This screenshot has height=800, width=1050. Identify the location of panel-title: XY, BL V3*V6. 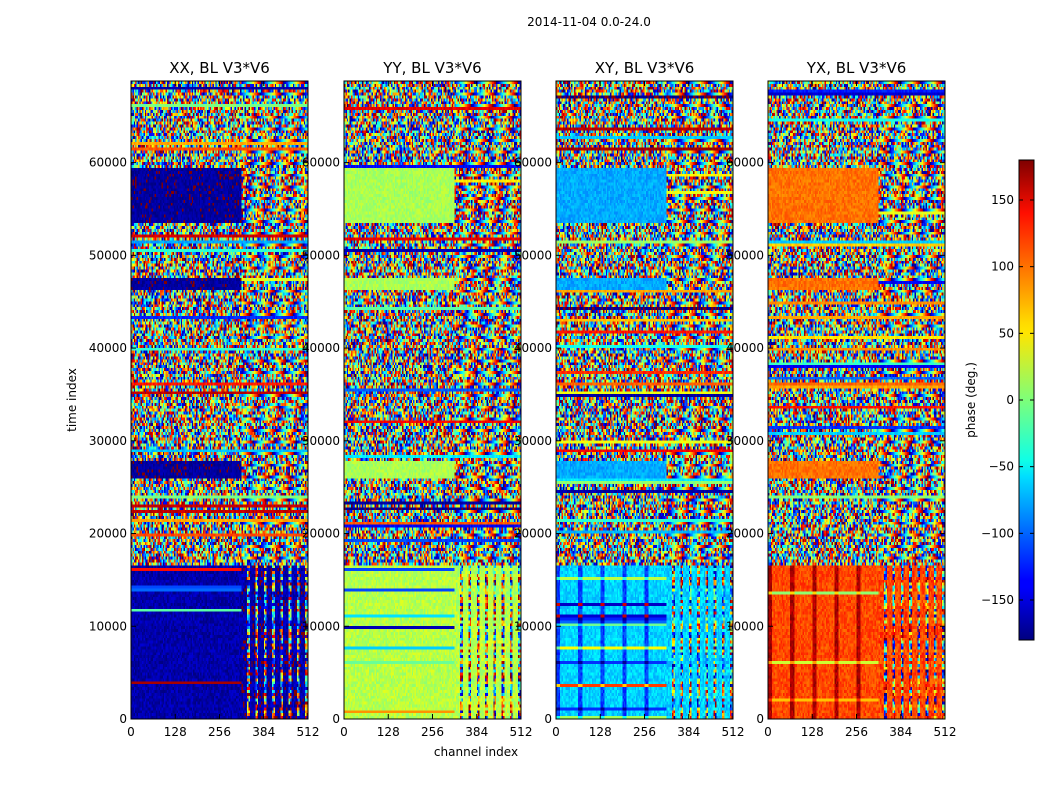
(645, 68).